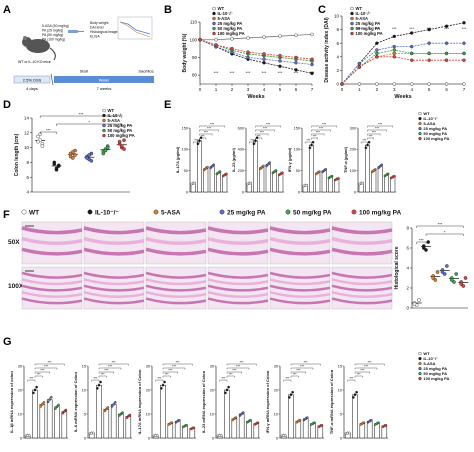 The height and width of the screenshot is (452, 474). Describe the element at coordinates (167, 105) in the screenshot. I see `panel-letter-e: E` at that location.